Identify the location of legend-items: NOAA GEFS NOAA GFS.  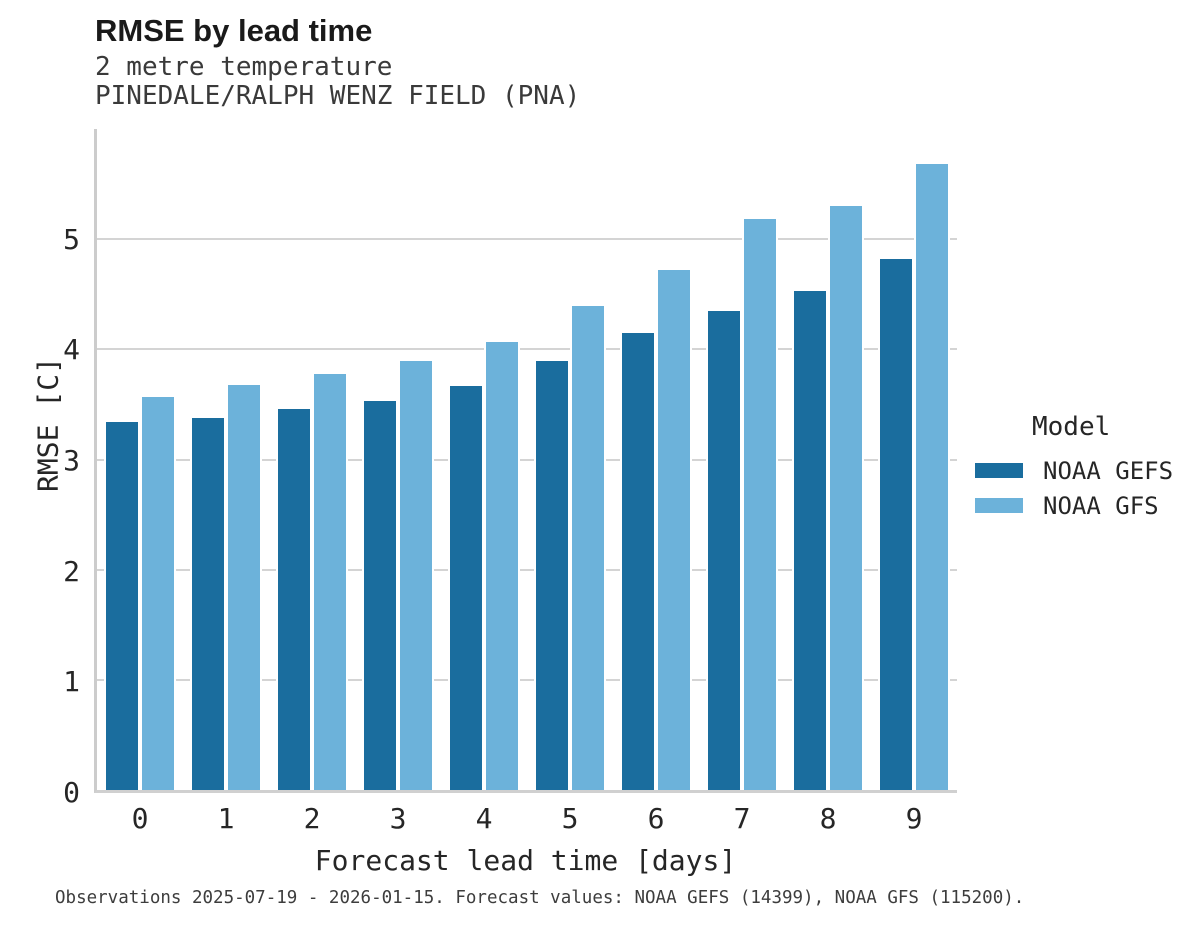
(1074, 488).